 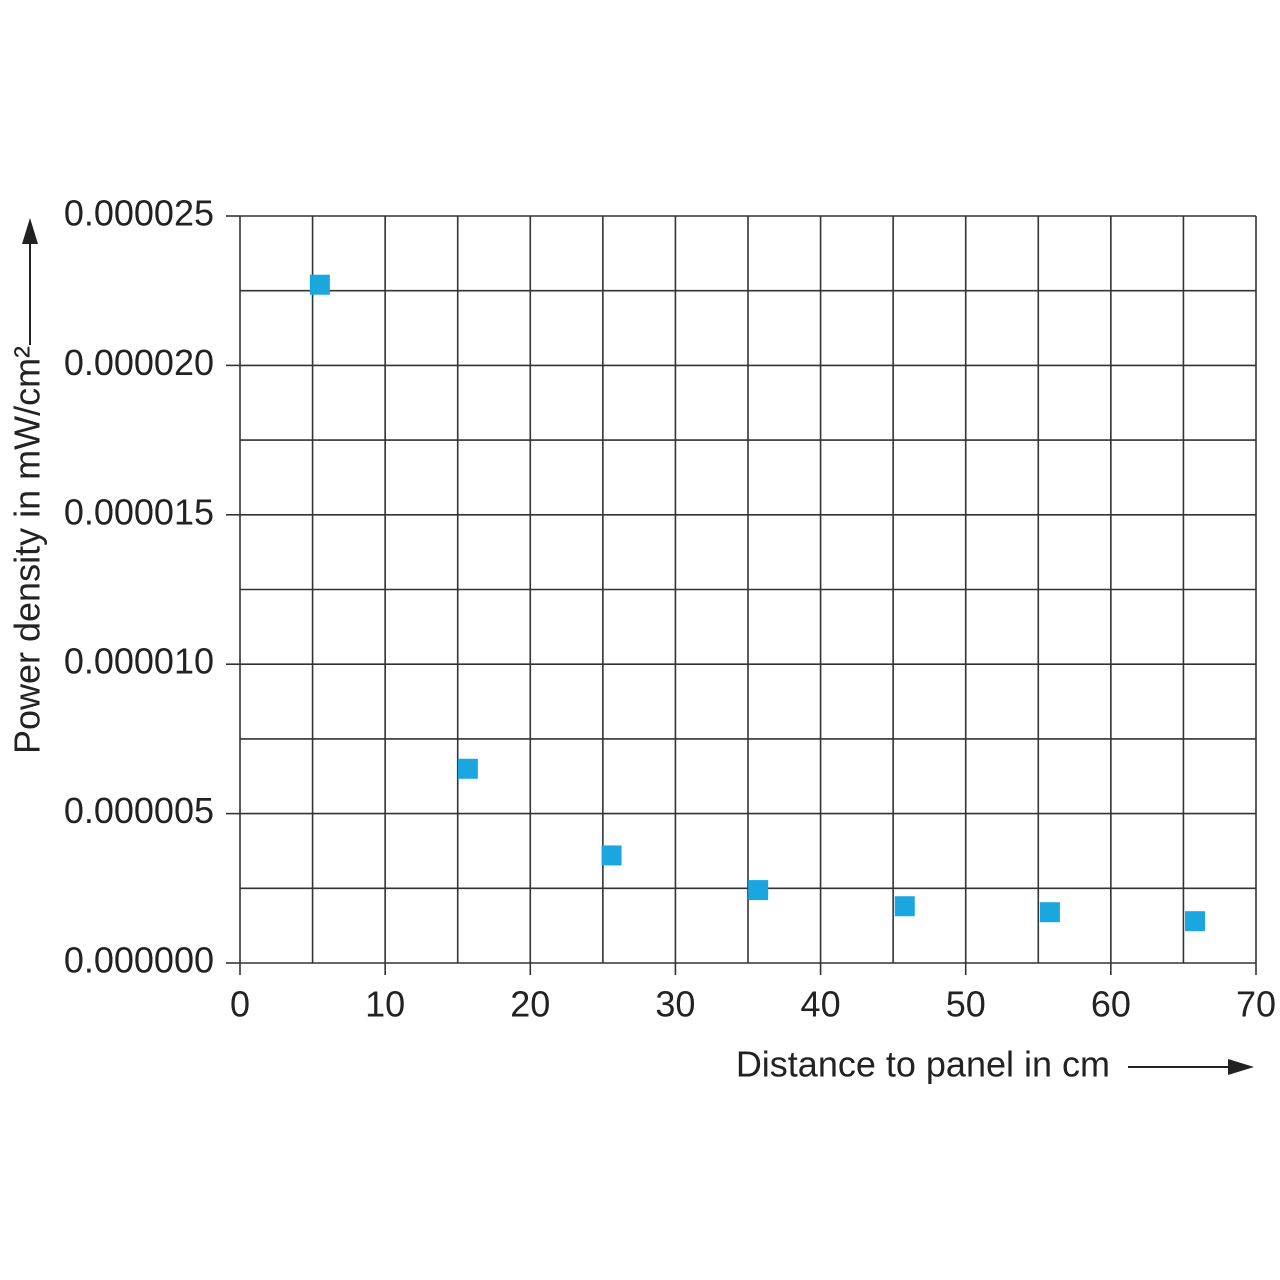 What do you see at coordinates (821, 1004) in the screenshot?
I see `x-tick-label: 40` at bounding box center [821, 1004].